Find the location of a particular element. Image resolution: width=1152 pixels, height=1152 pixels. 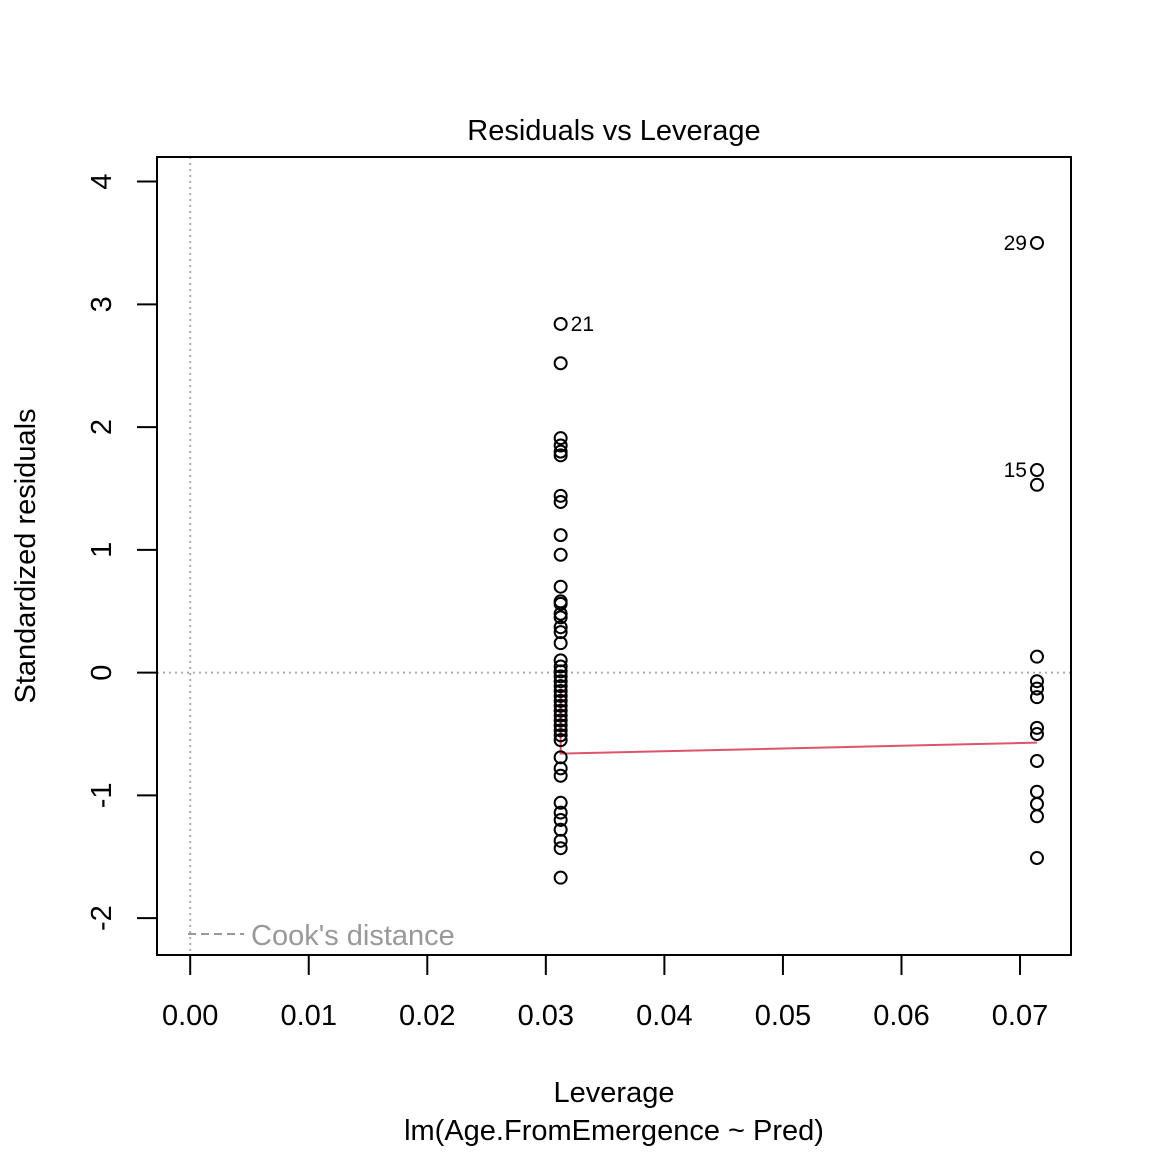

x-axis-title: Leverage is located at coordinates (614, 1093).